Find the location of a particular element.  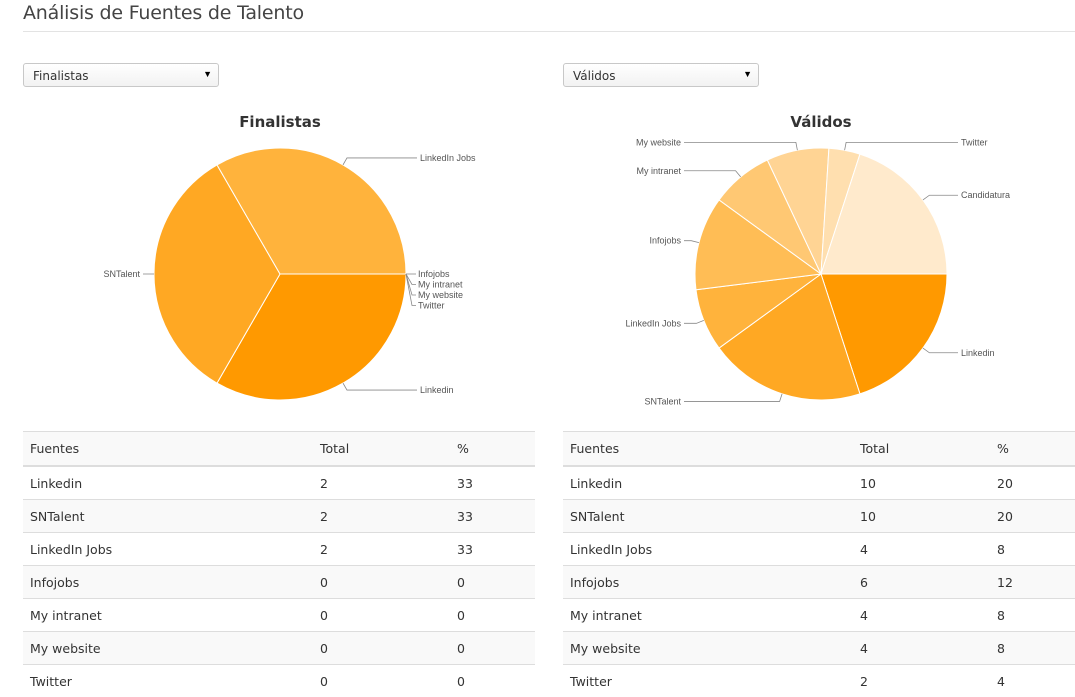

table-row: SNTalent 2 33 is located at coordinates (279, 516).